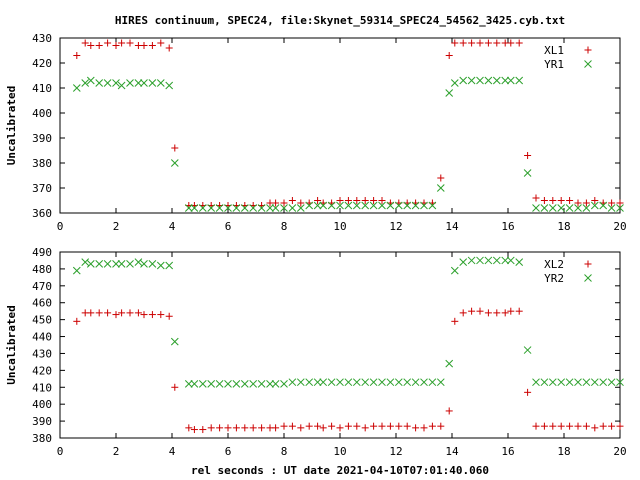 This screenshot has height=480, width=640. What do you see at coordinates (284, 226) in the screenshot?
I see `x-tick-label: 8` at bounding box center [284, 226].